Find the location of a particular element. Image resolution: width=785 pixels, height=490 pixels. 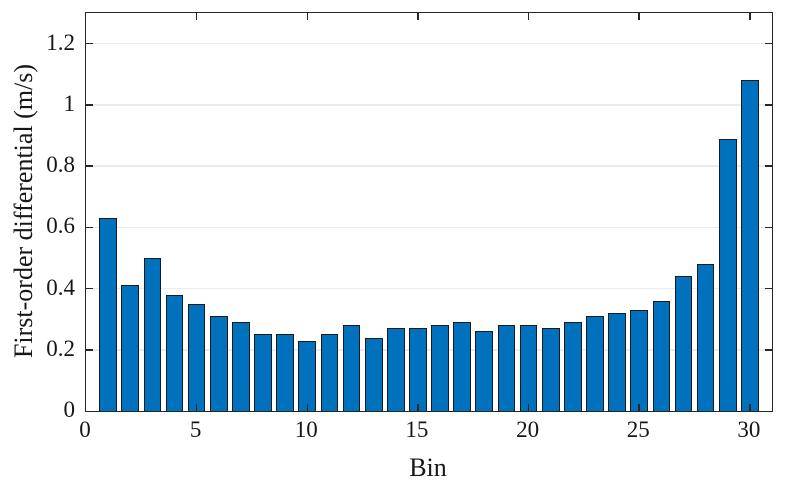

y-tick-label: 0.4 is located at coordinates (60, 287).